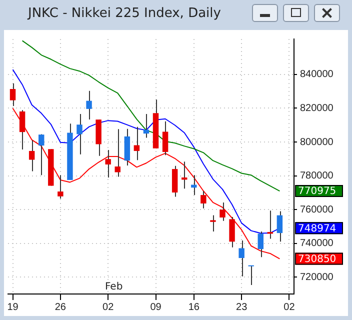  Describe the element at coordinates (317, 210) in the screenshot. I see `y-tick-label: 760000` at that location.